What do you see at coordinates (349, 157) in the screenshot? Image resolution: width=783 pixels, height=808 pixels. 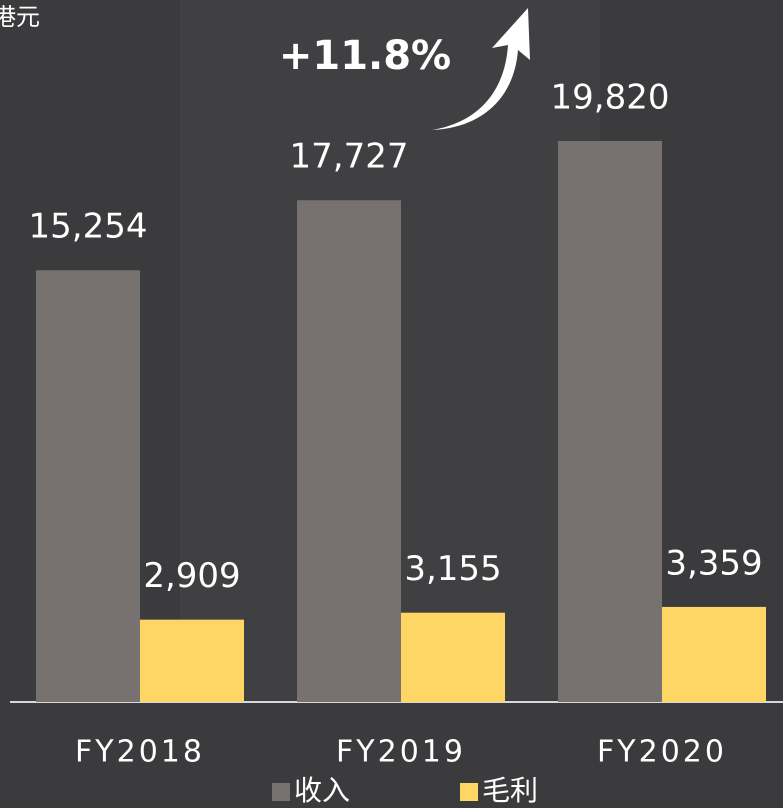 I see `data-label: 17,727` at bounding box center [349, 157].